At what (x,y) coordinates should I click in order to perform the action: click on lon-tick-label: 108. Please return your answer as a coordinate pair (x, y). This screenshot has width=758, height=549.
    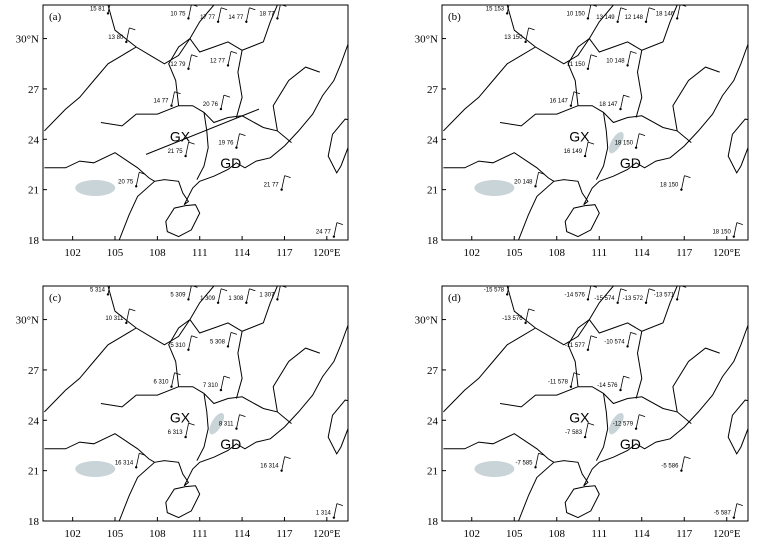
    Looking at the image, I should click on (157, 253).